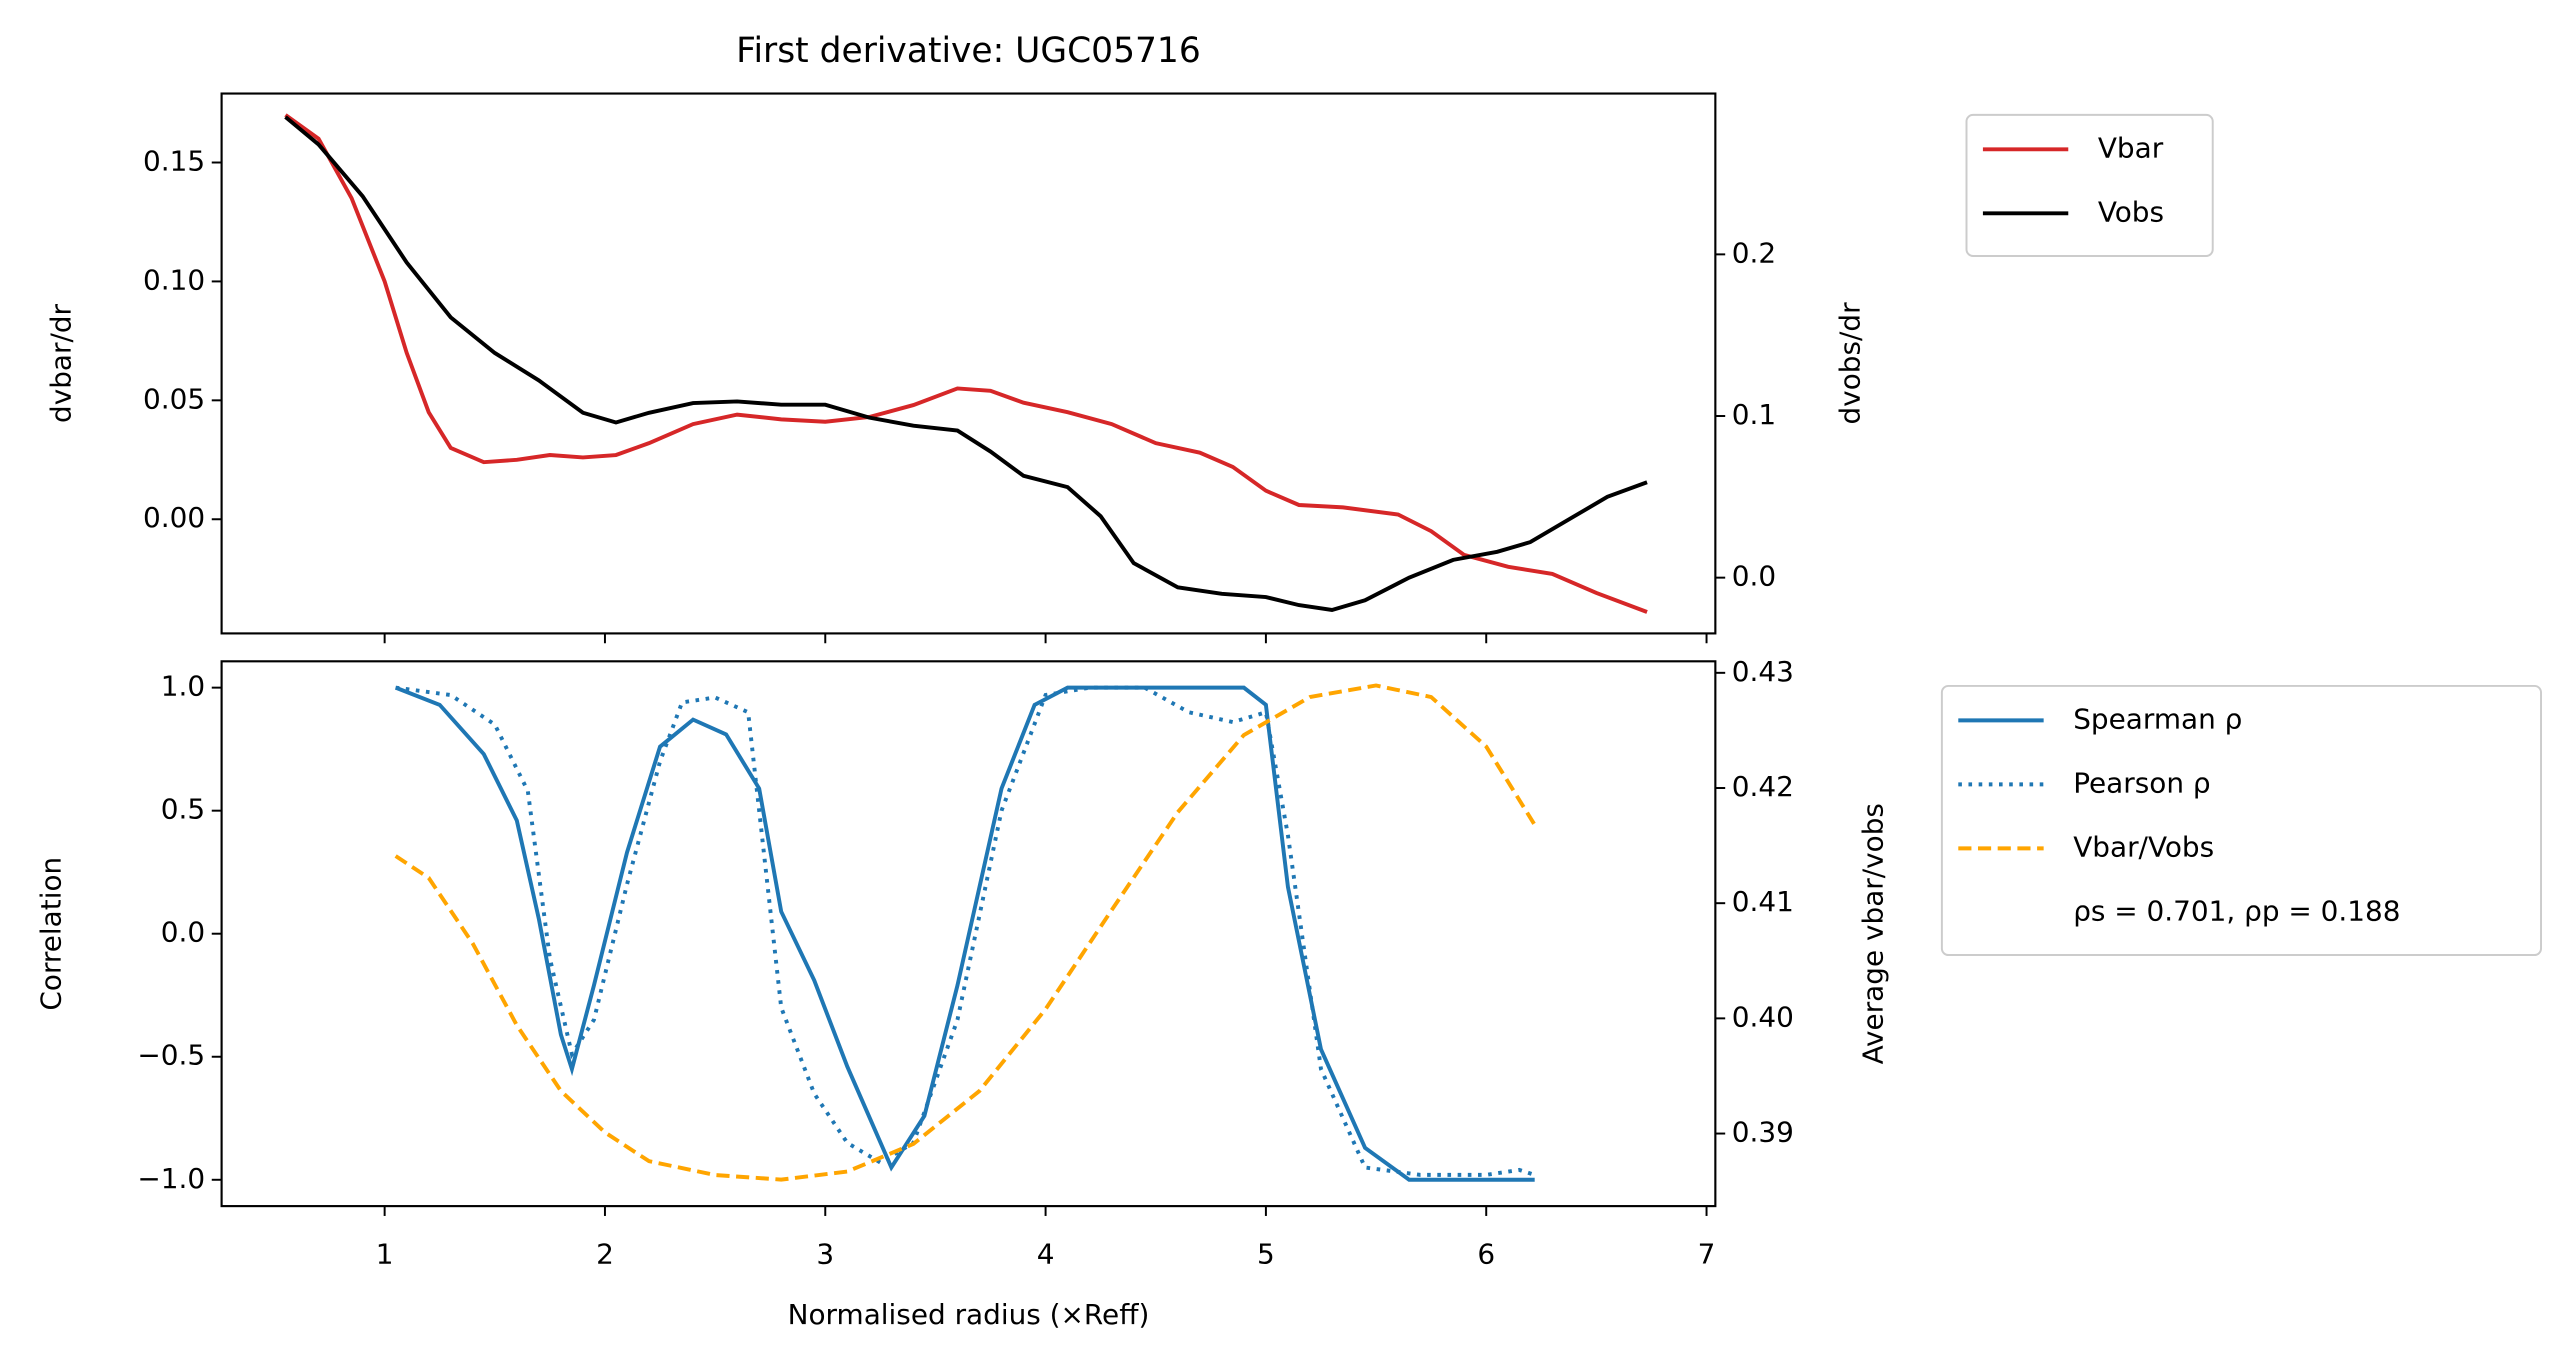  What do you see at coordinates (1850, 363) in the screenshot?
I see `y2-axis-label: dvobs/dr` at bounding box center [1850, 363].